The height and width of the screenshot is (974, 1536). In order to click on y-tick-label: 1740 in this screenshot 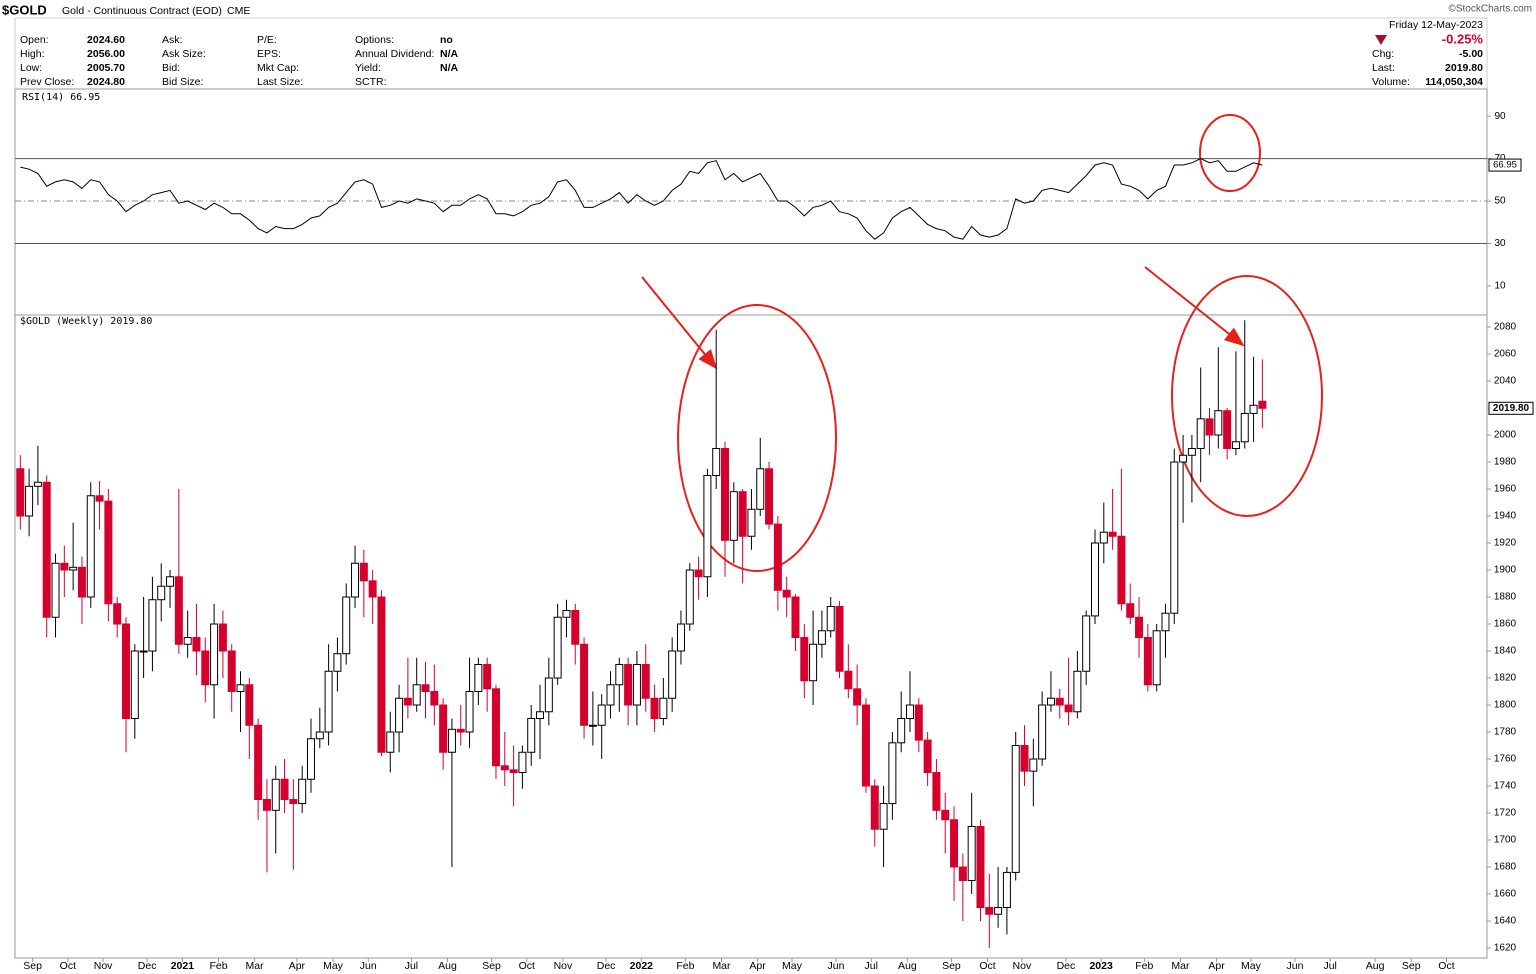, I will do `click(1505, 786)`.